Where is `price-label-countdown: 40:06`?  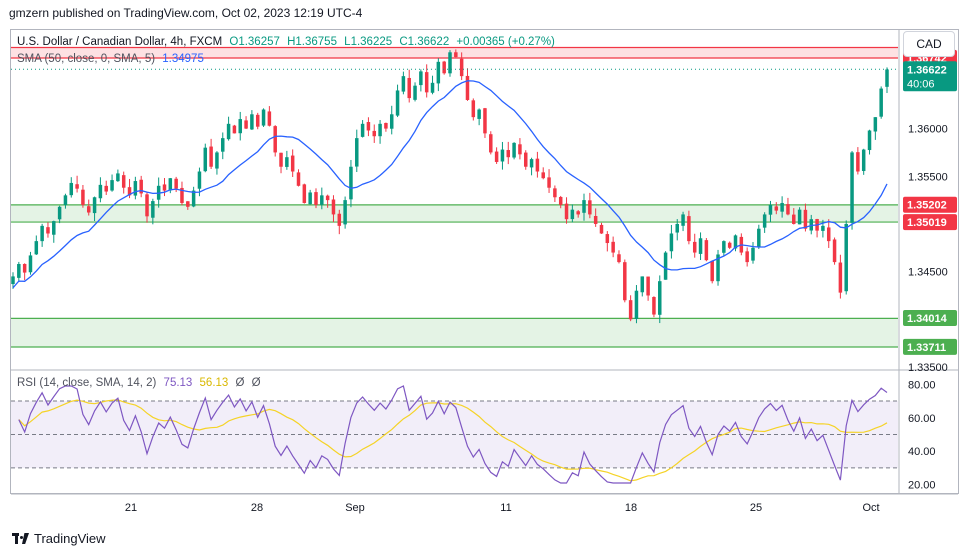 price-label-countdown: 40:06 is located at coordinates (921, 84).